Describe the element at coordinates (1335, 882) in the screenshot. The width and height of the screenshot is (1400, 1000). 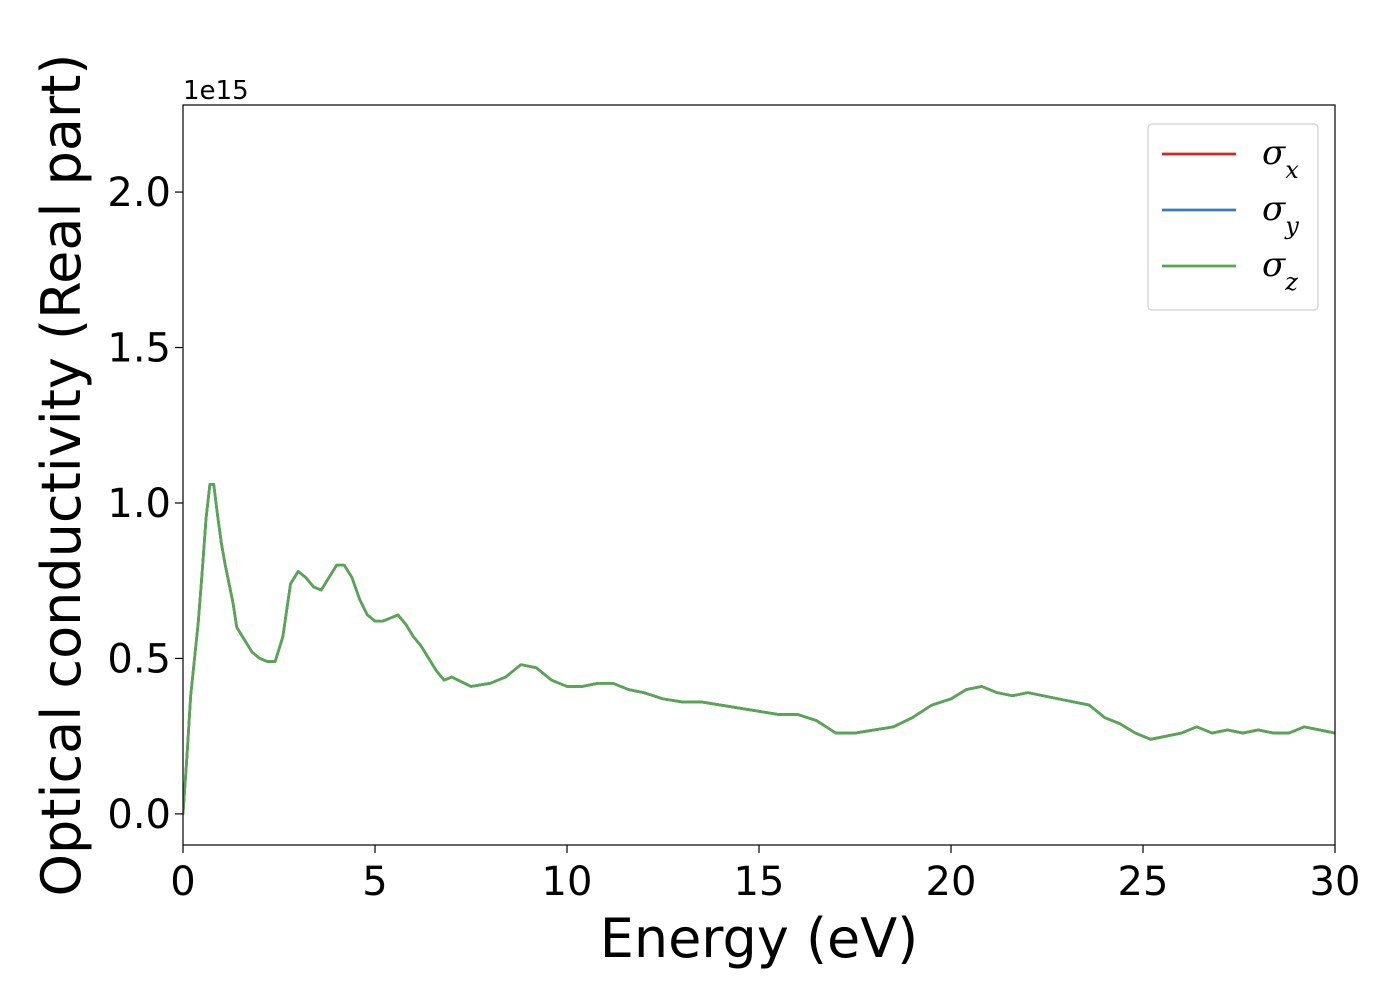
I see `x-tick-label: 30` at that location.